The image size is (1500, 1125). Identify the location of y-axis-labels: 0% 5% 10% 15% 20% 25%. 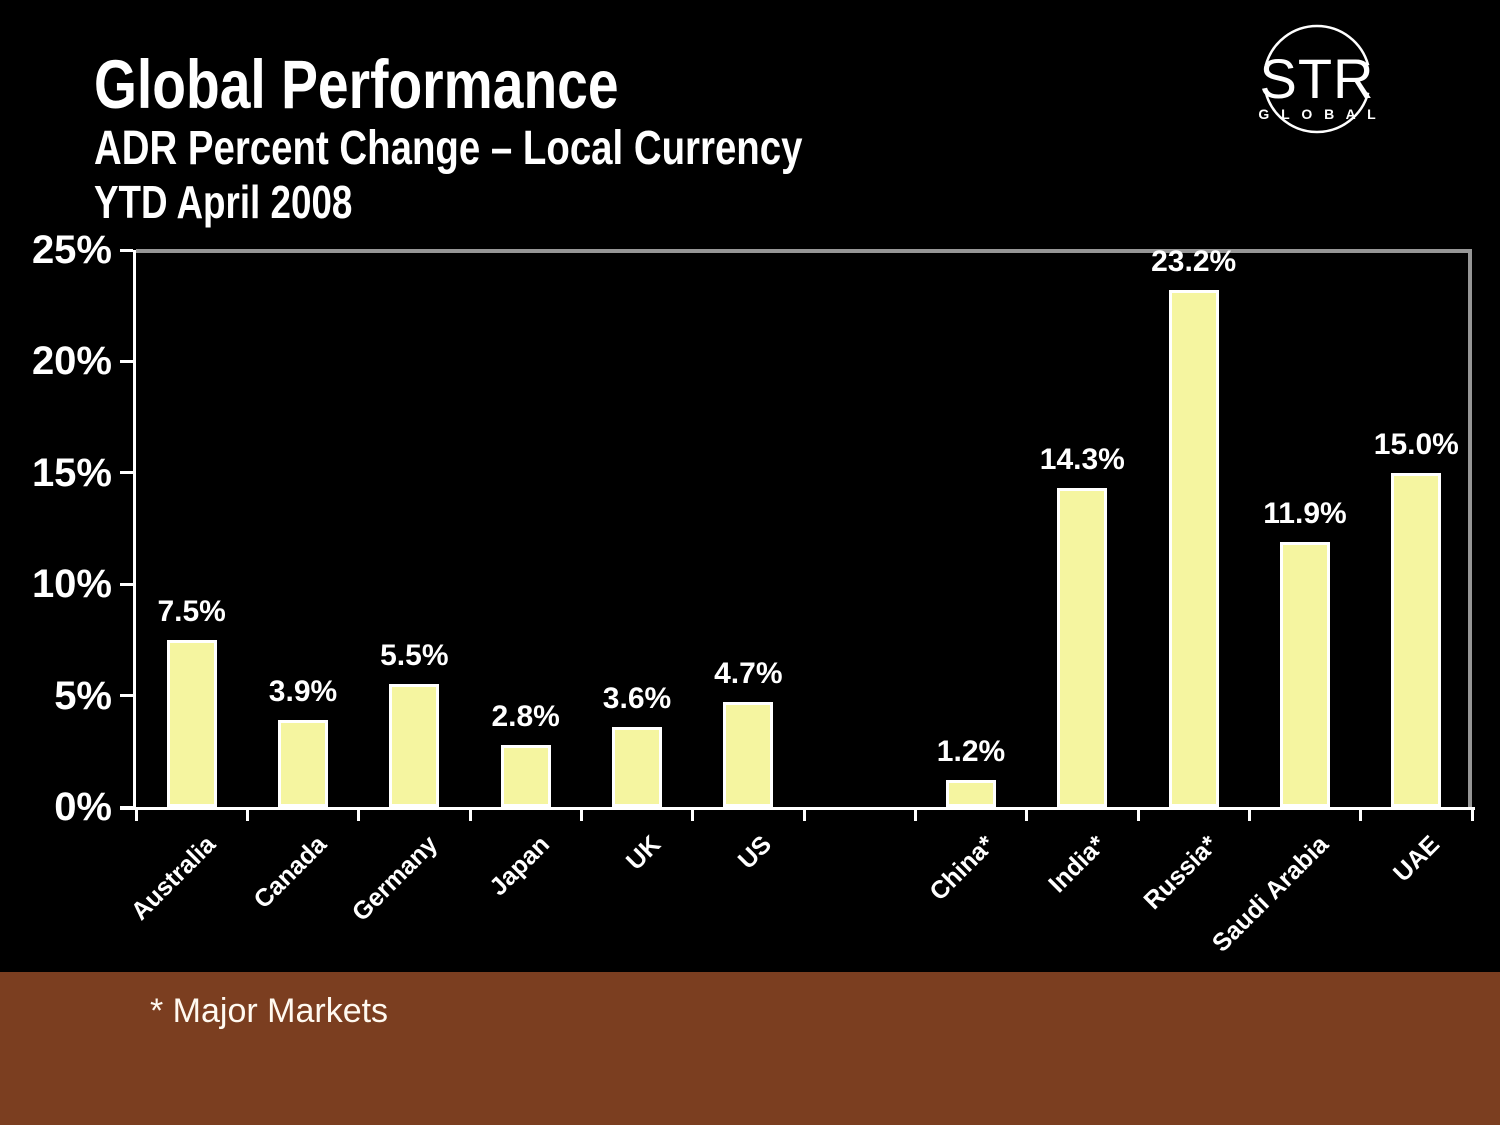
(56, 528).